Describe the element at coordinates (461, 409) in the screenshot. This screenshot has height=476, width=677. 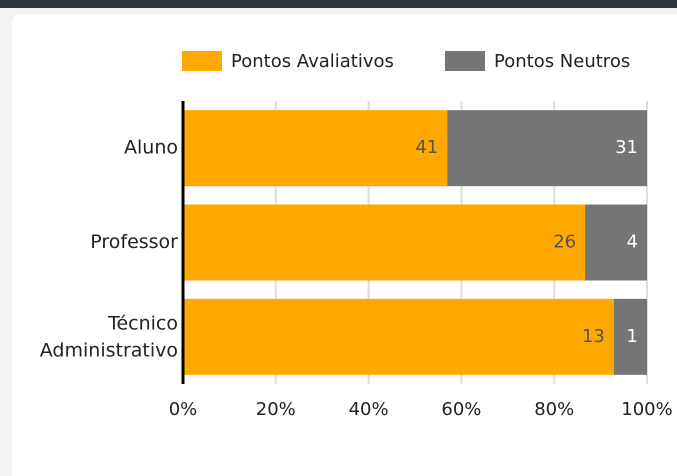
I see `x-tick-label: 60%` at that location.